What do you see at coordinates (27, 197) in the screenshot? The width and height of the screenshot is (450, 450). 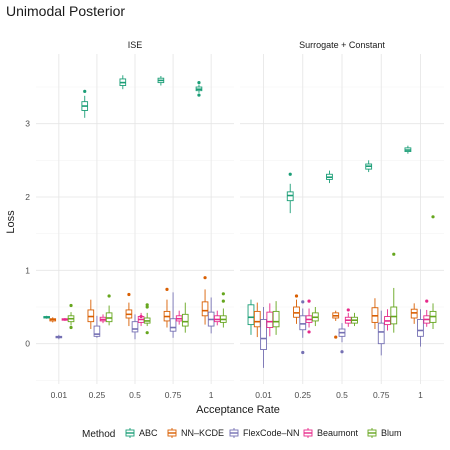 I see `y-tick-label: 2` at bounding box center [27, 197].